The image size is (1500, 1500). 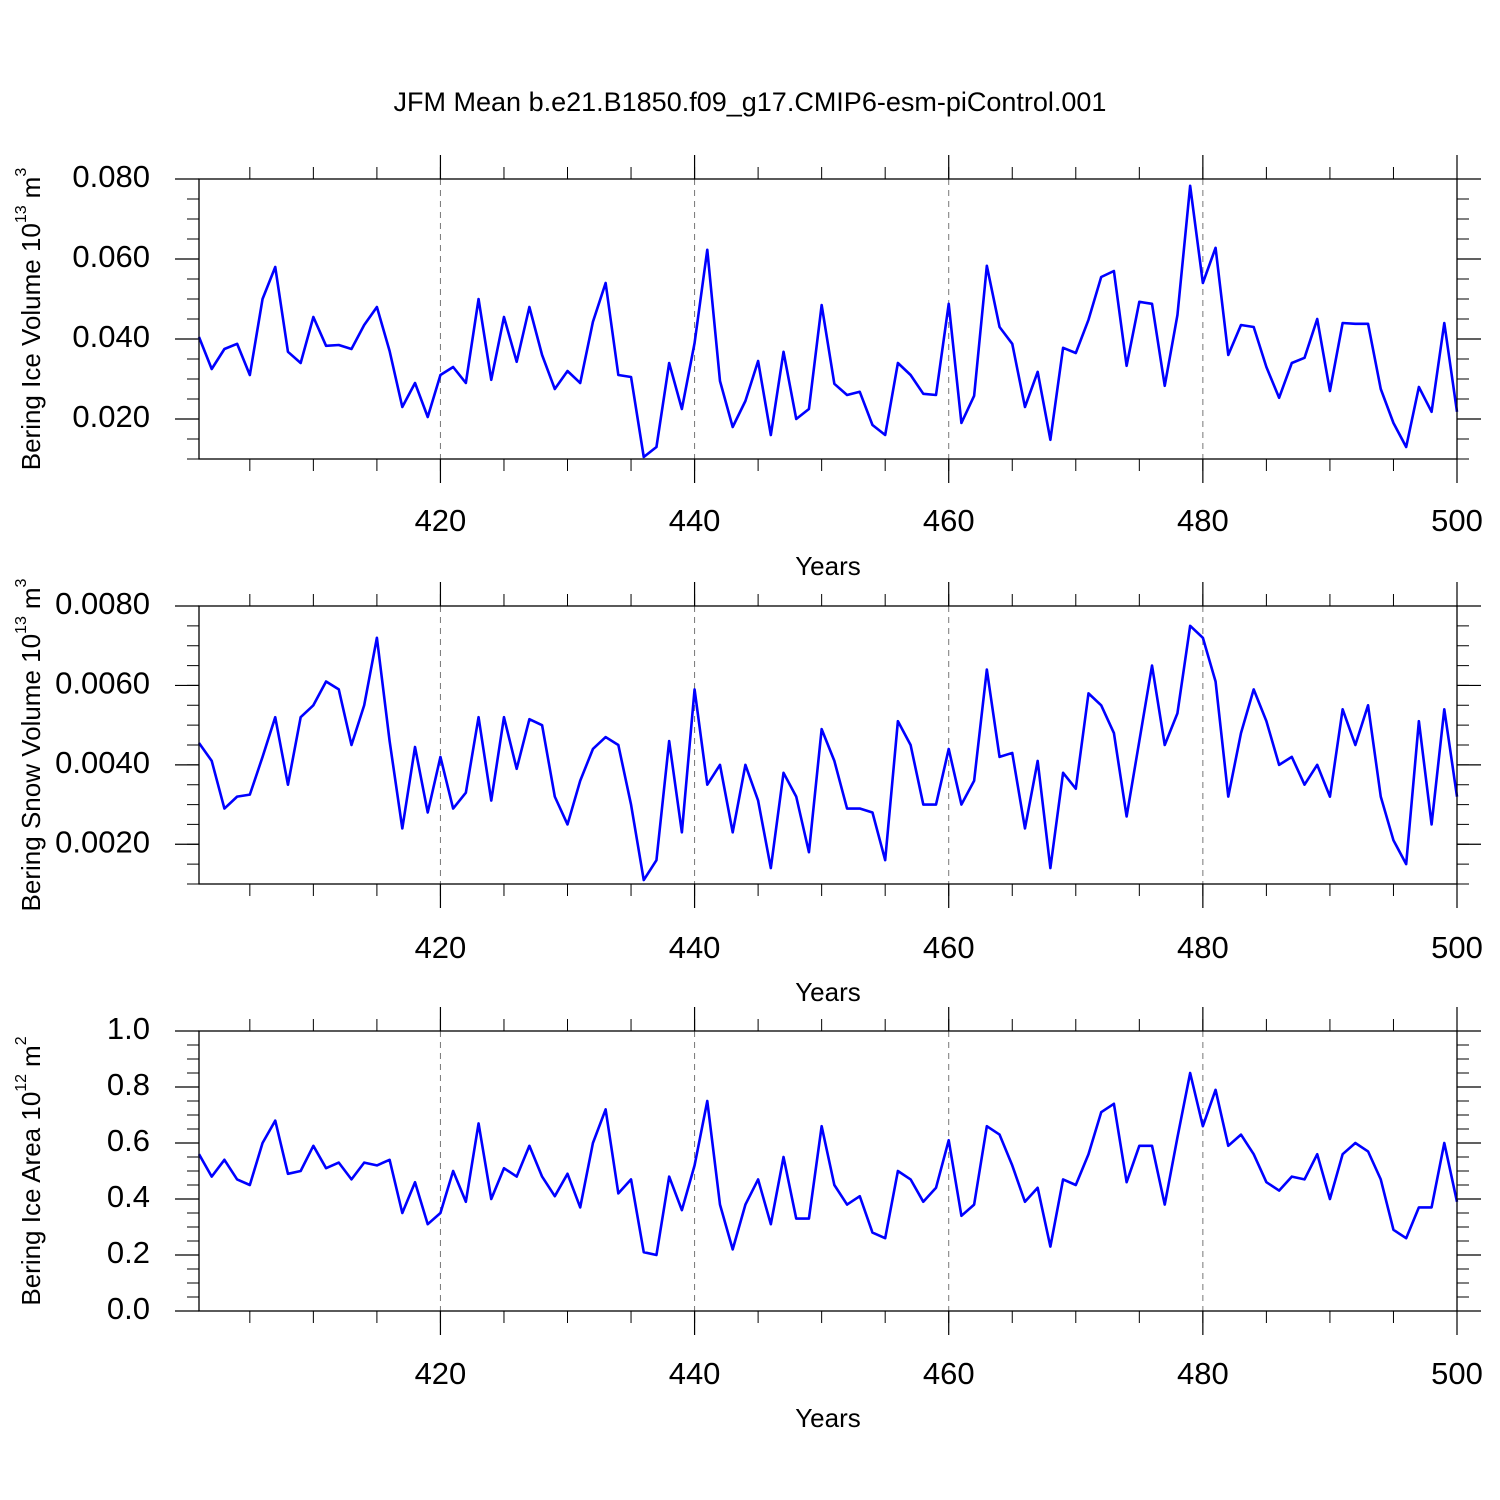 I want to click on y-tick-label: 0.0040, so click(x=102, y=762).